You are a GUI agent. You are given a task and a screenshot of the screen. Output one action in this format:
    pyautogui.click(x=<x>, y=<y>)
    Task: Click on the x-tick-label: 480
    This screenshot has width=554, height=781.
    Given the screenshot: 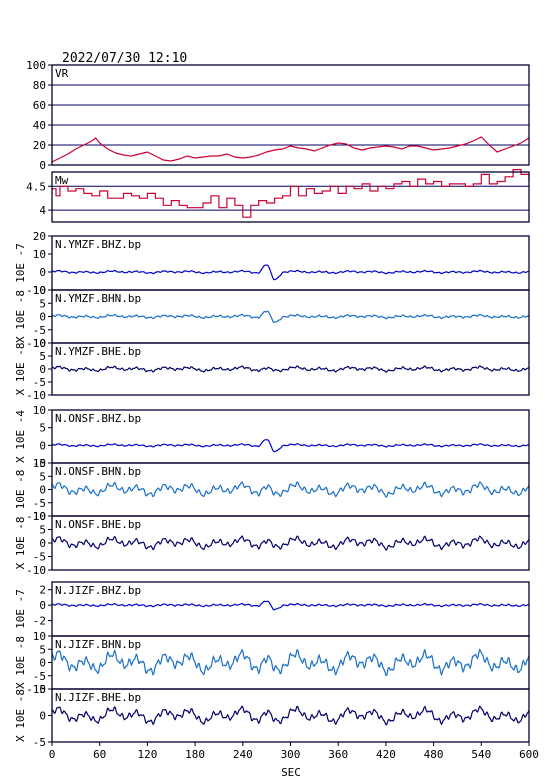 What is the action you would take?
    pyautogui.click(x=434, y=754)
    